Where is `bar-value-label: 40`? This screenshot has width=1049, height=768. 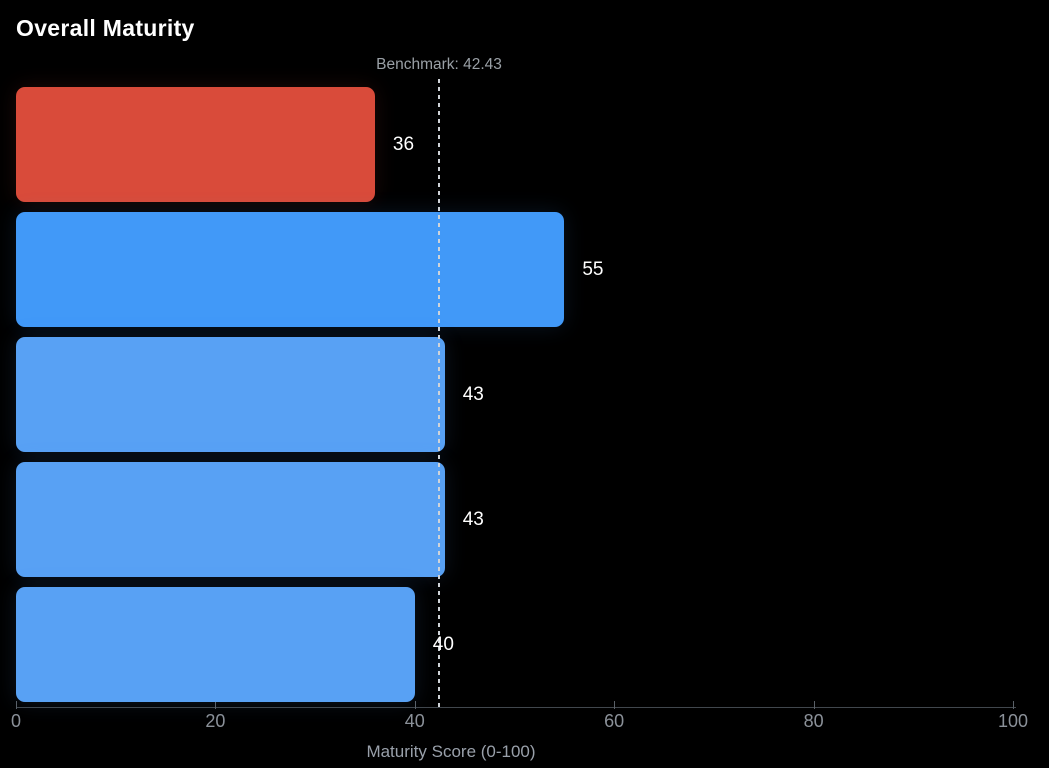
bar-value-label: 40 is located at coordinates (443, 644).